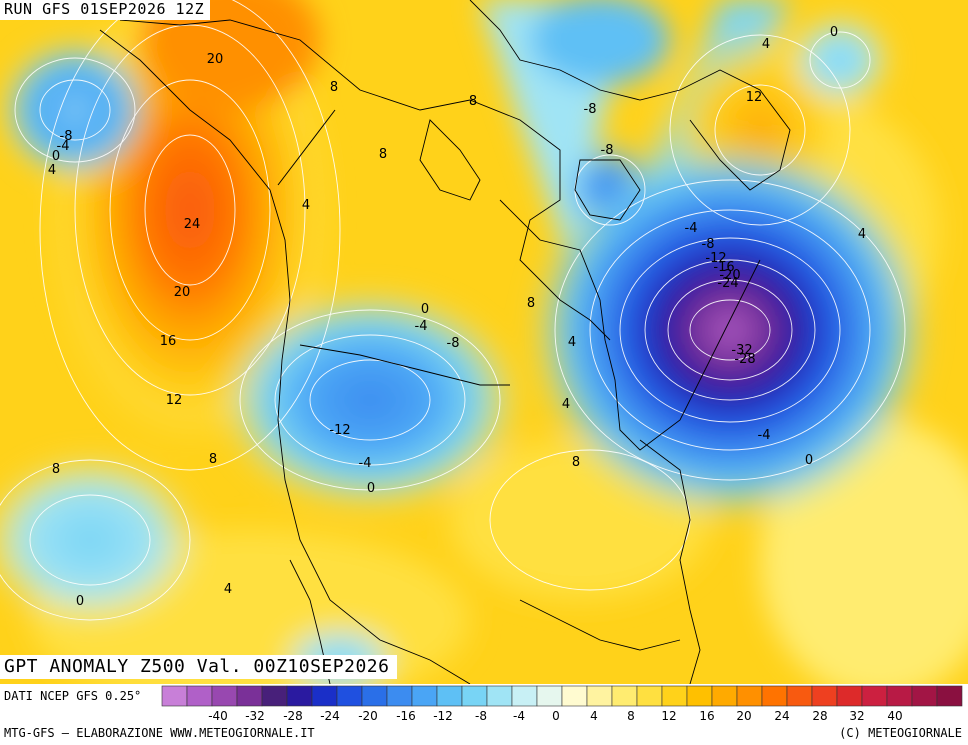  I want to click on legend-tick-label: 32, so click(856, 716).